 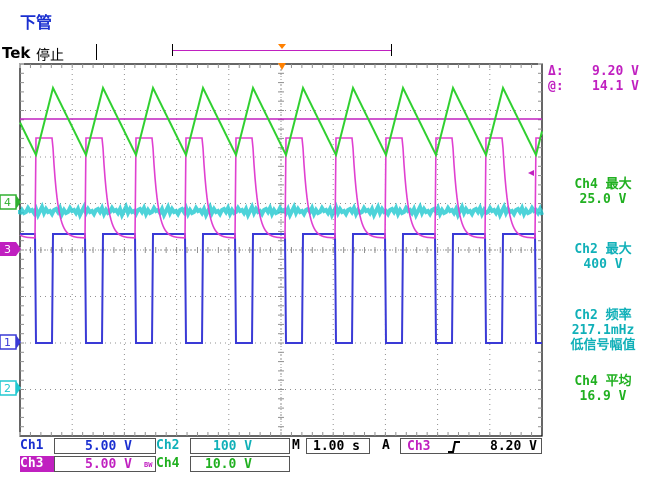 What do you see at coordinates (615, 86) in the screenshot?
I see `cursor-at-value: 14.1 V` at bounding box center [615, 86].